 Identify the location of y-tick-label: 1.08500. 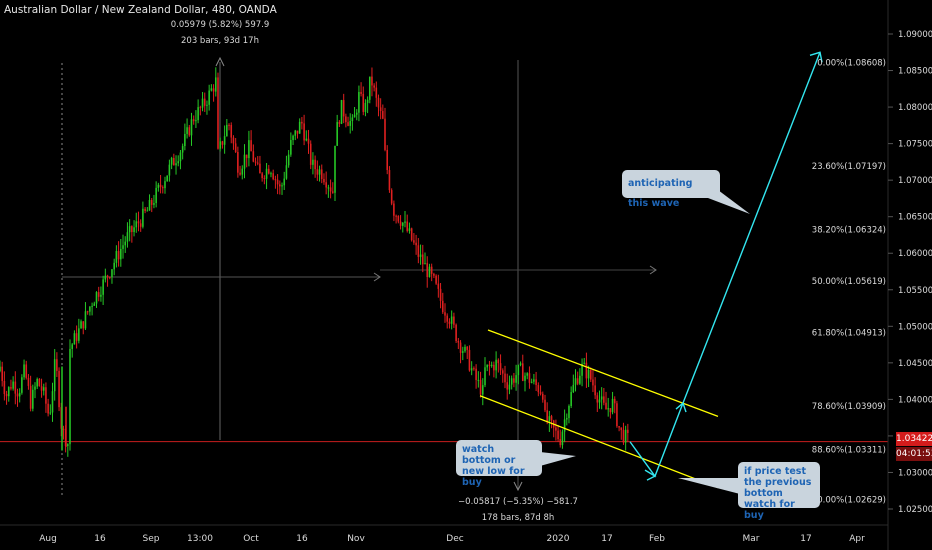
(915, 72).